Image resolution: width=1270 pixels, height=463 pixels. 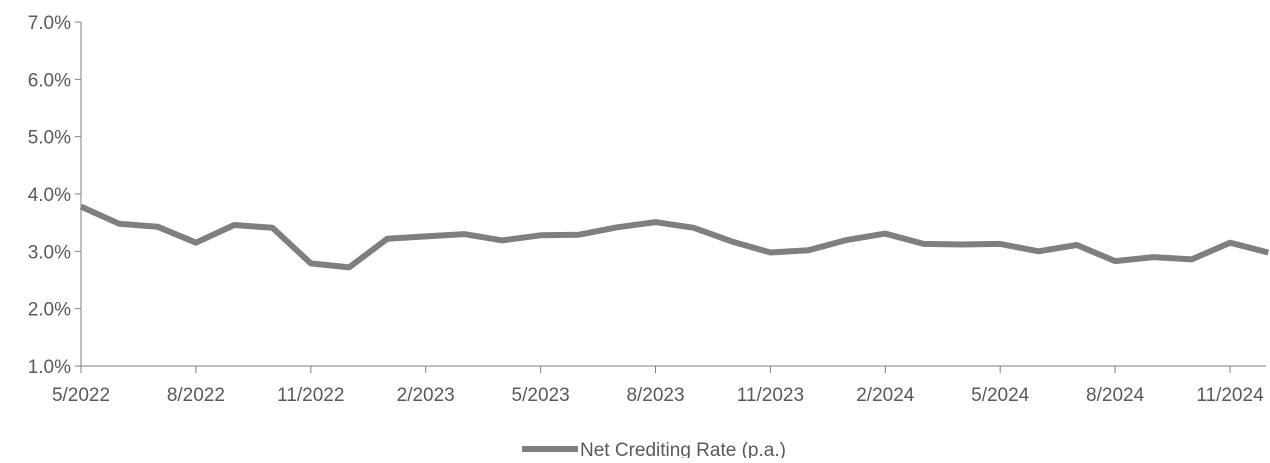 I want to click on y-tick-label: 2.0%, so click(x=49, y=310).